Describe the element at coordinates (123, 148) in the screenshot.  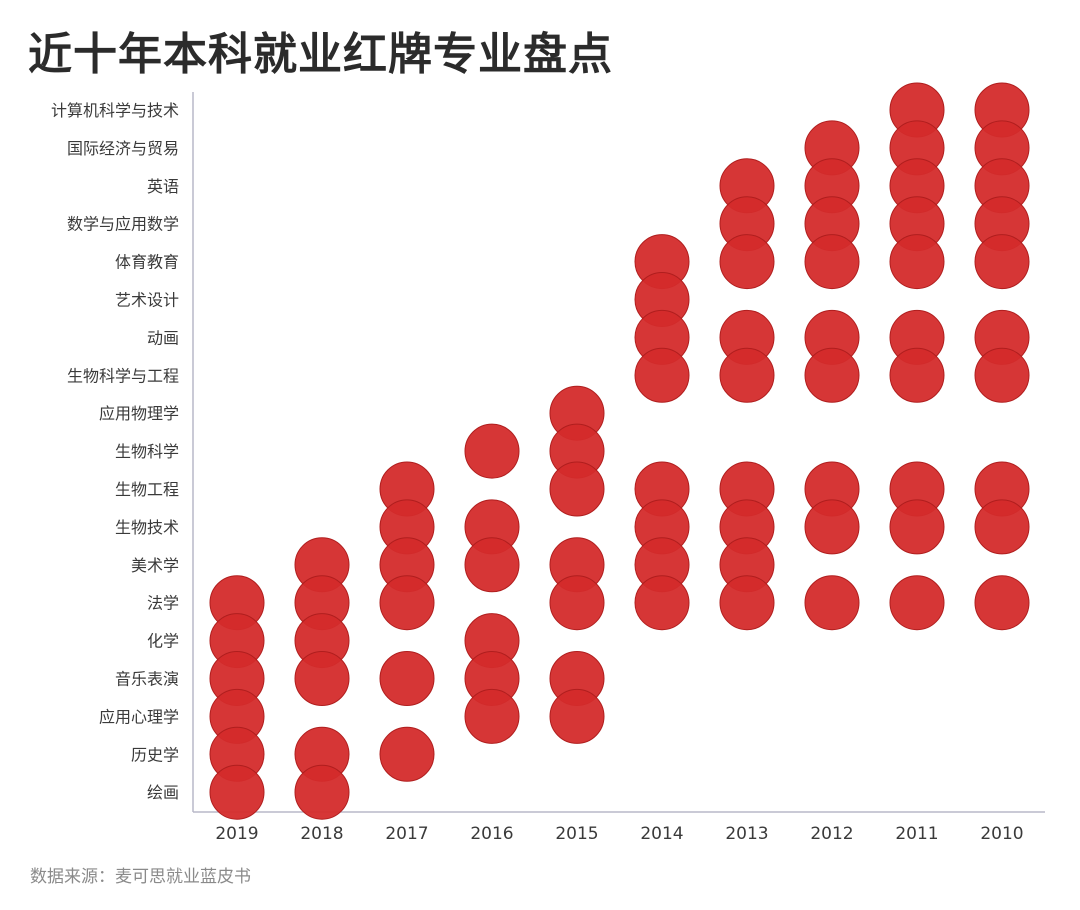
I see `y-tick-label: 国际经济与贸易` at that location.